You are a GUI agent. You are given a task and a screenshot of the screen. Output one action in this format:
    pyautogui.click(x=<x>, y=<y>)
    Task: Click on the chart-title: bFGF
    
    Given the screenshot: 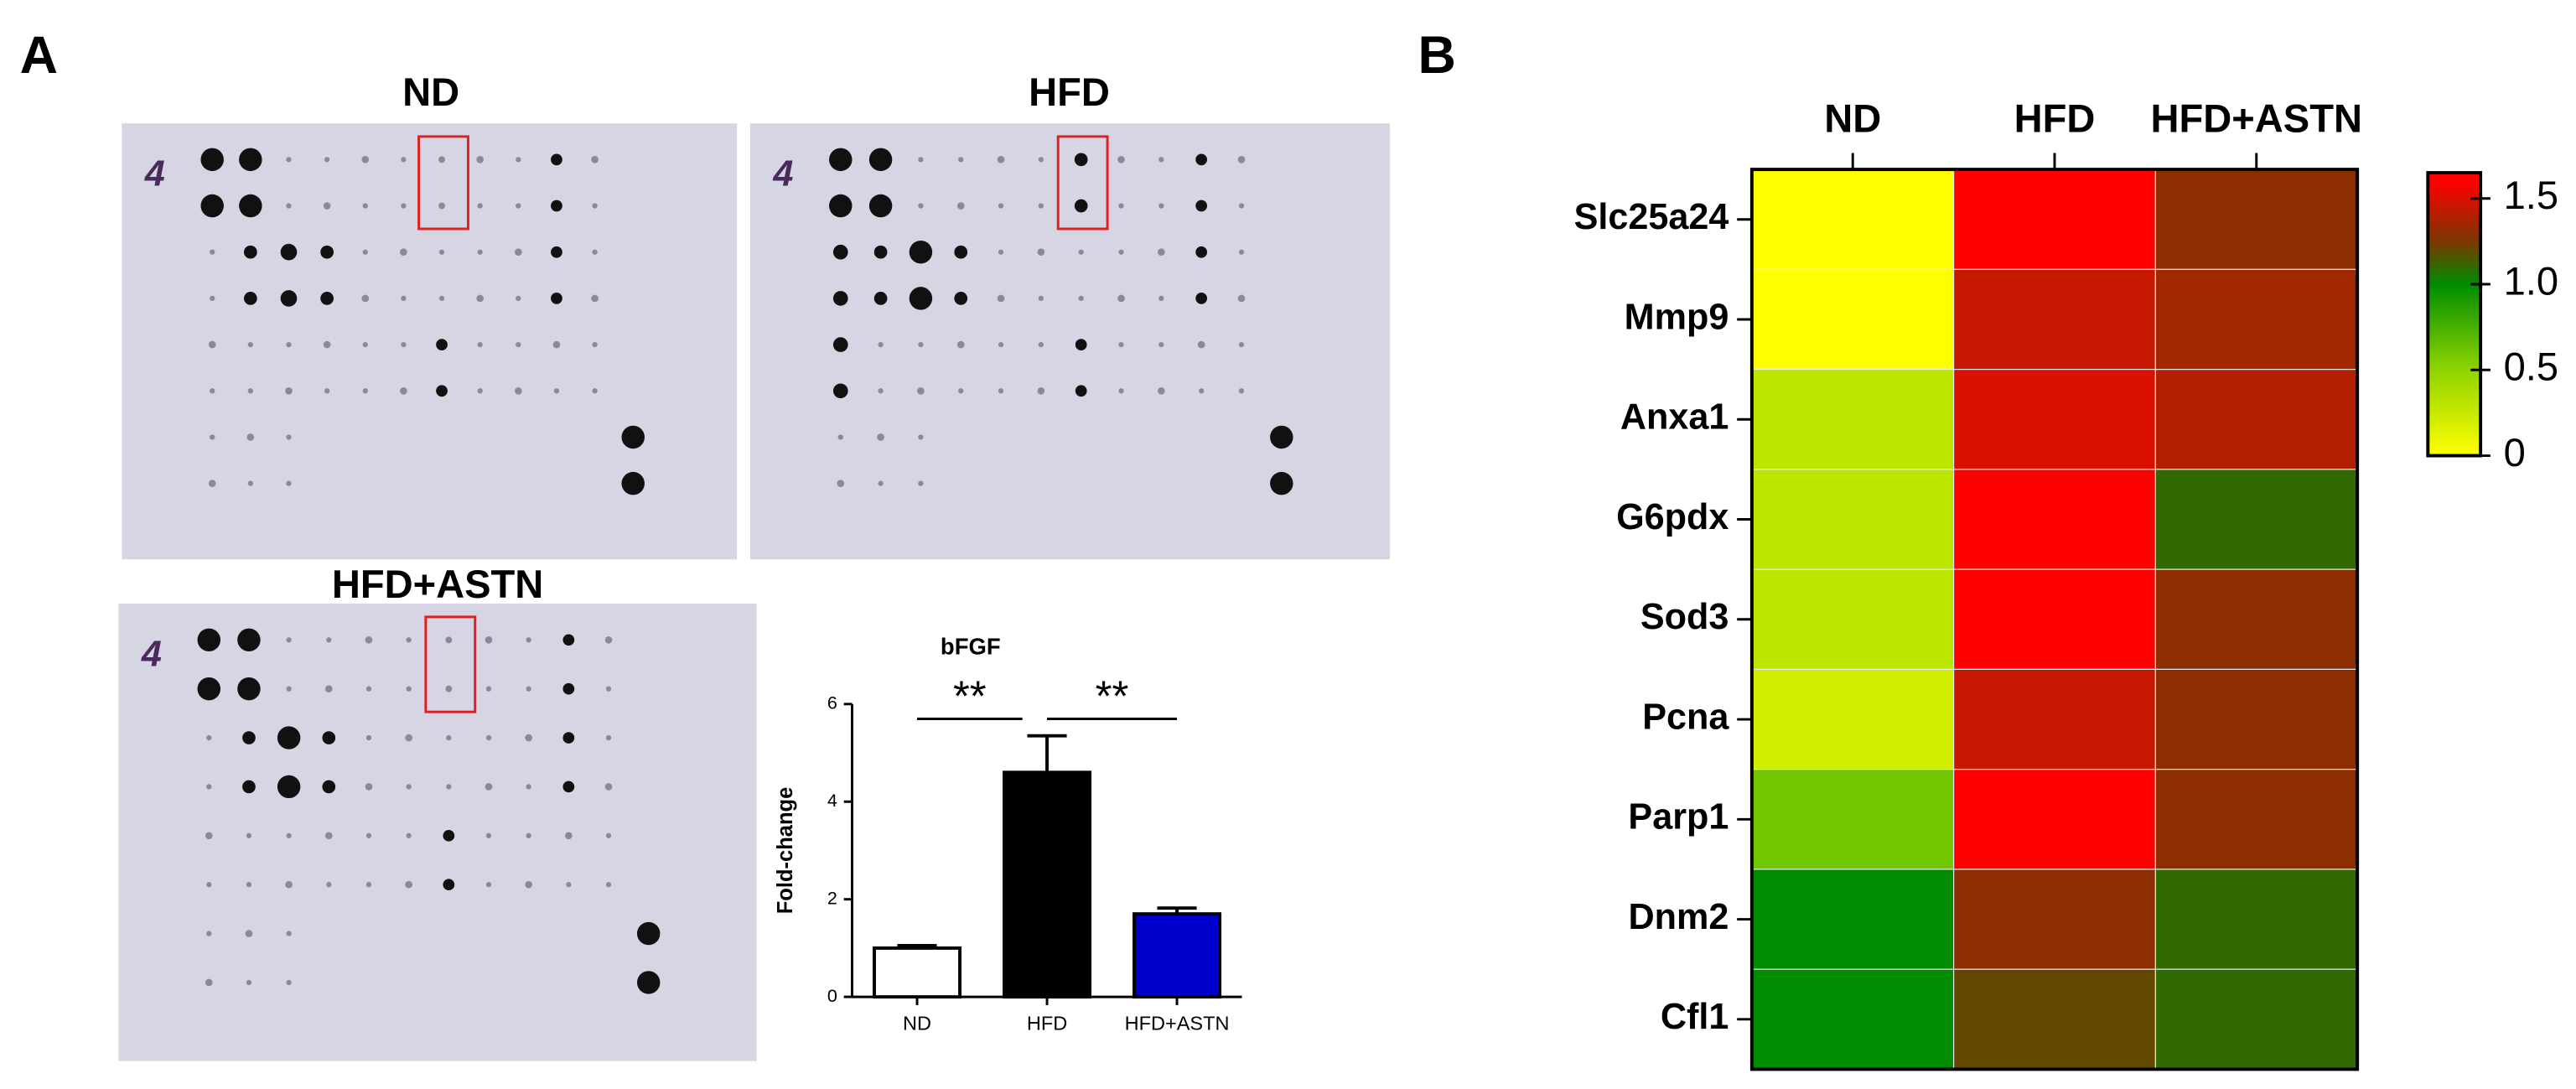 What is the action you would take?
    pyautogui.click(x=971, y=646)
    